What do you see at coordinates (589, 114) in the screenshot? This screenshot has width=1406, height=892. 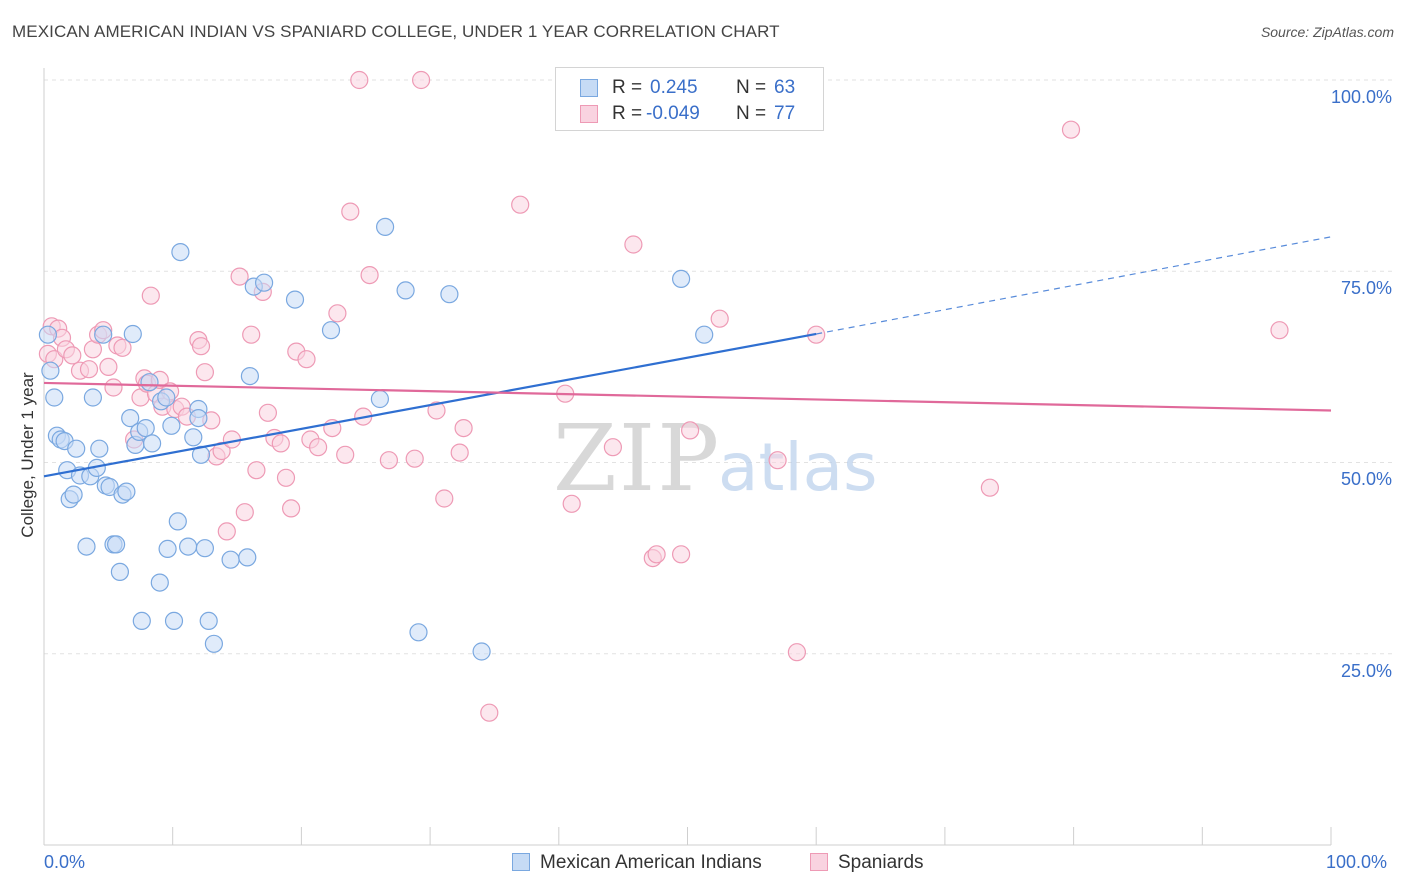 I see `legend-swatch-pink` at bounding box center [589, 114].